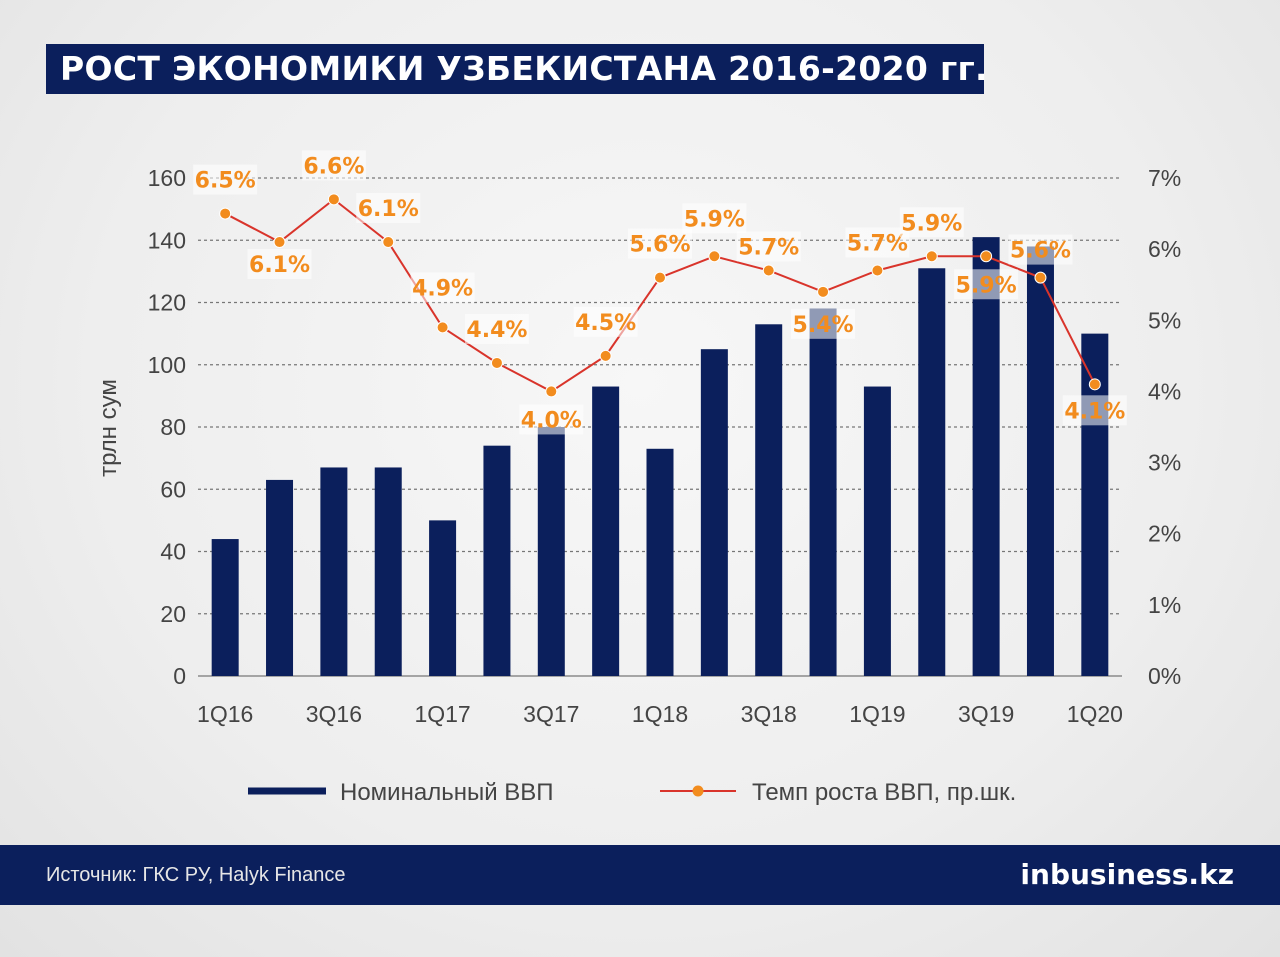 This screenshot has width=1280, height=957. I want to click on growth-point-4q16, so click(388, 242).